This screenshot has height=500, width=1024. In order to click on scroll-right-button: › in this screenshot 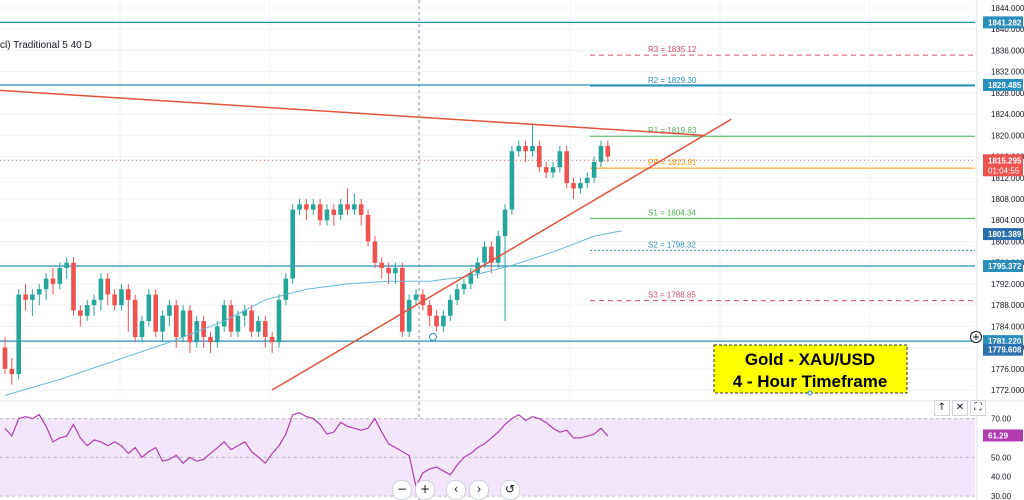, I will do `click(479, 490)`.